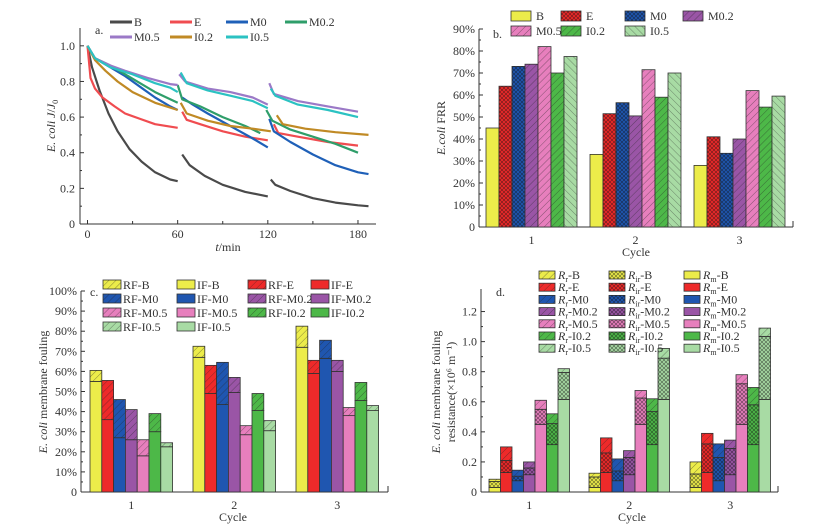  I want to click on panel-d-y-tick-label: 0, so click(474, 492).